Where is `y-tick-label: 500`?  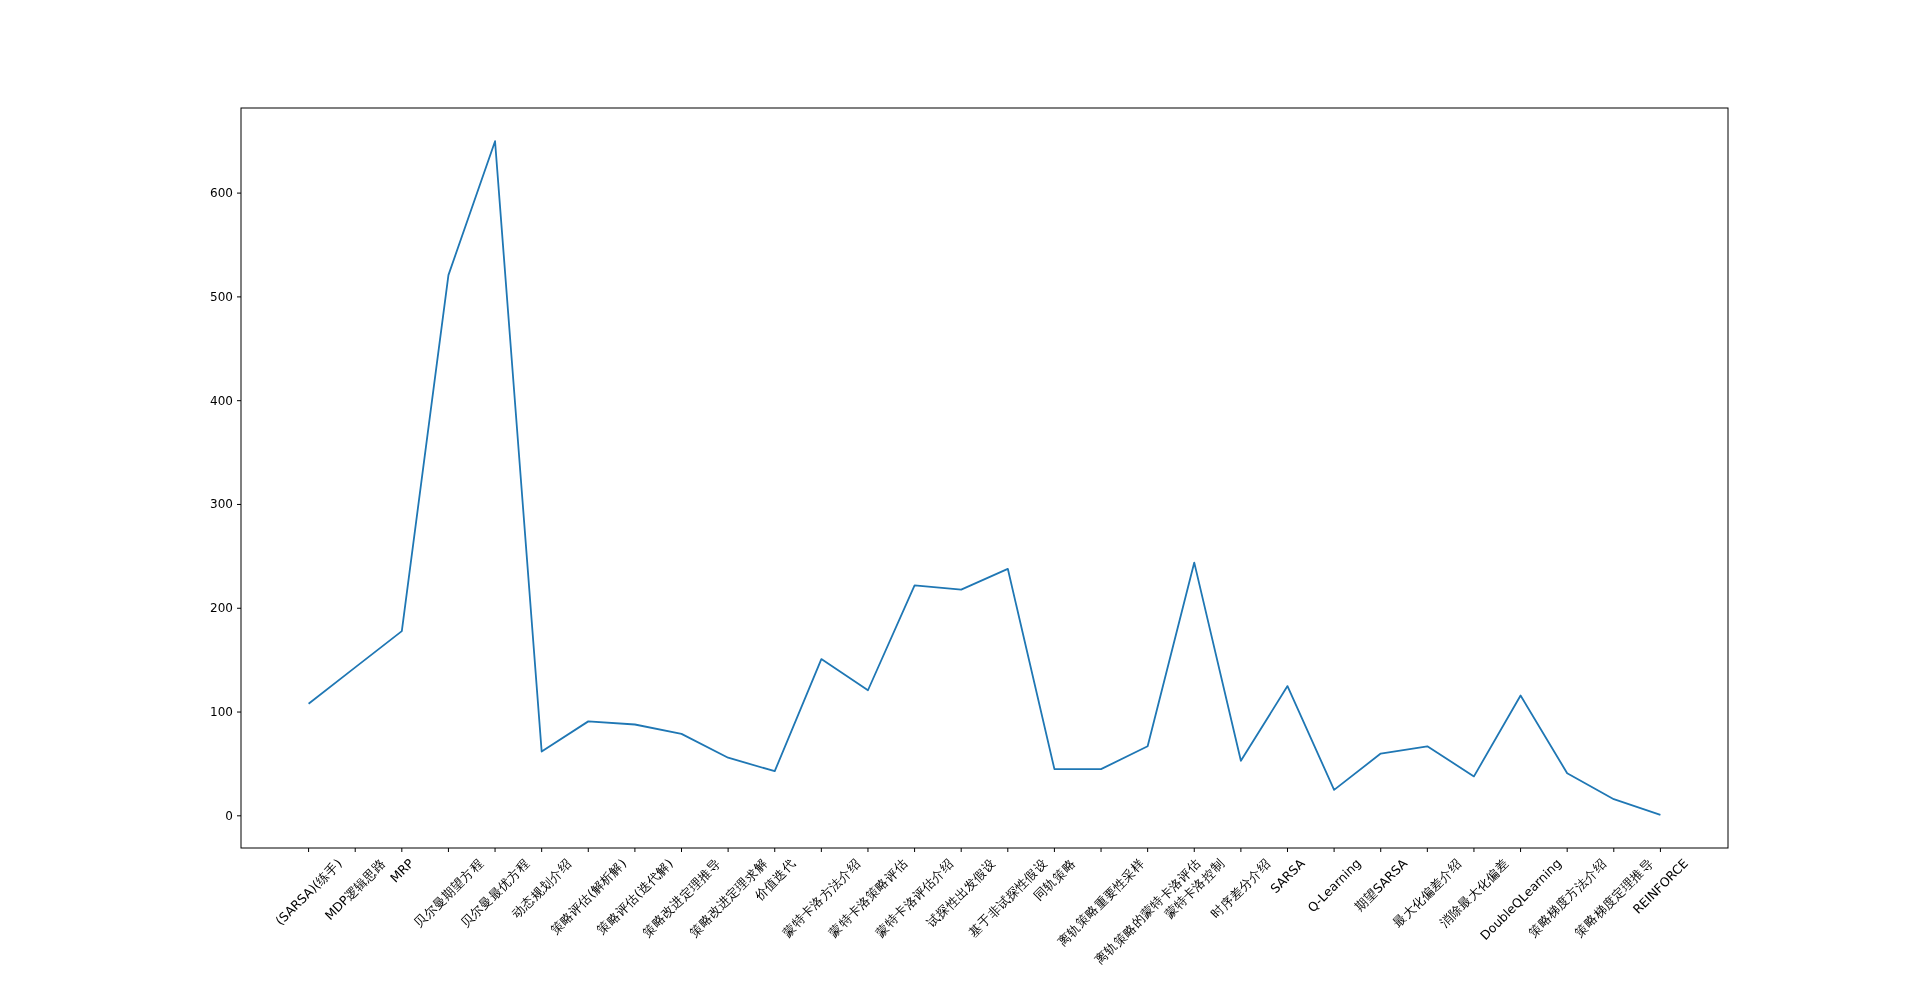 y-tick-label: 500 is located at coordinates (221, 296).